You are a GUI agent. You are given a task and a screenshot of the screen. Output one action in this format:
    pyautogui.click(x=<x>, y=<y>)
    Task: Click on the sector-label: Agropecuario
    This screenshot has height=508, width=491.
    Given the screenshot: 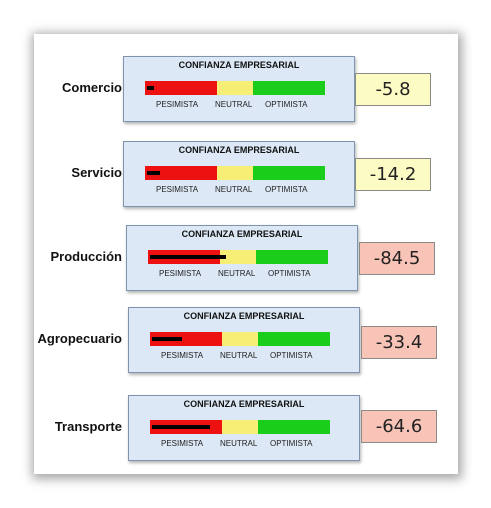 What is the action you would take?
    pyautogui.click(x=79, y=338)
    